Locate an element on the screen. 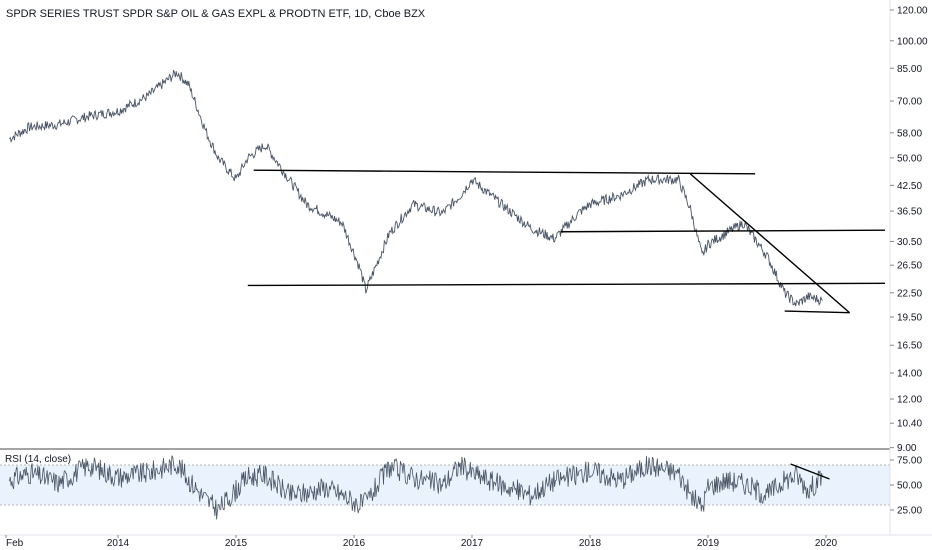 This screenshot has width=932, height=550. price-tick-label: 19.50 is located at coordinates (909, 318).